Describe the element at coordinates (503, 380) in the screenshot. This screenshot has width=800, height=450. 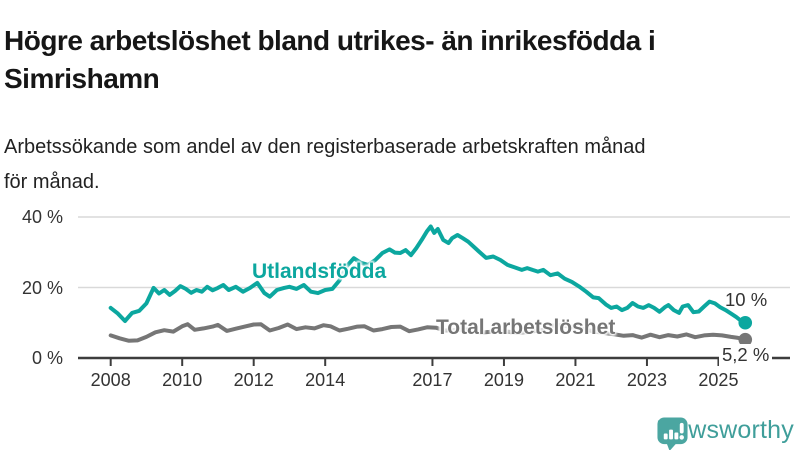
I see `x-tick-label: 2019` at that location.